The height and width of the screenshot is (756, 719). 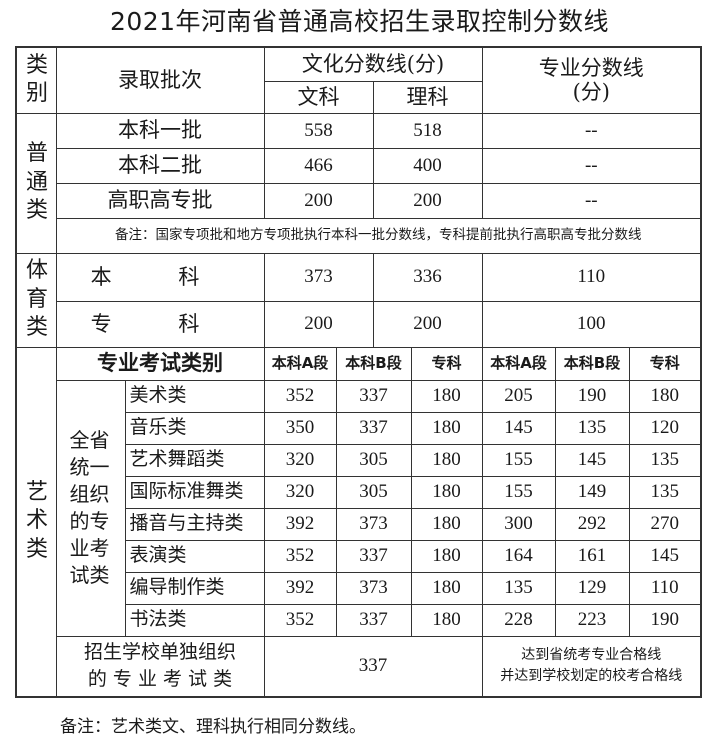 I want to click on art-score: 292, so click(x=592, y=524).